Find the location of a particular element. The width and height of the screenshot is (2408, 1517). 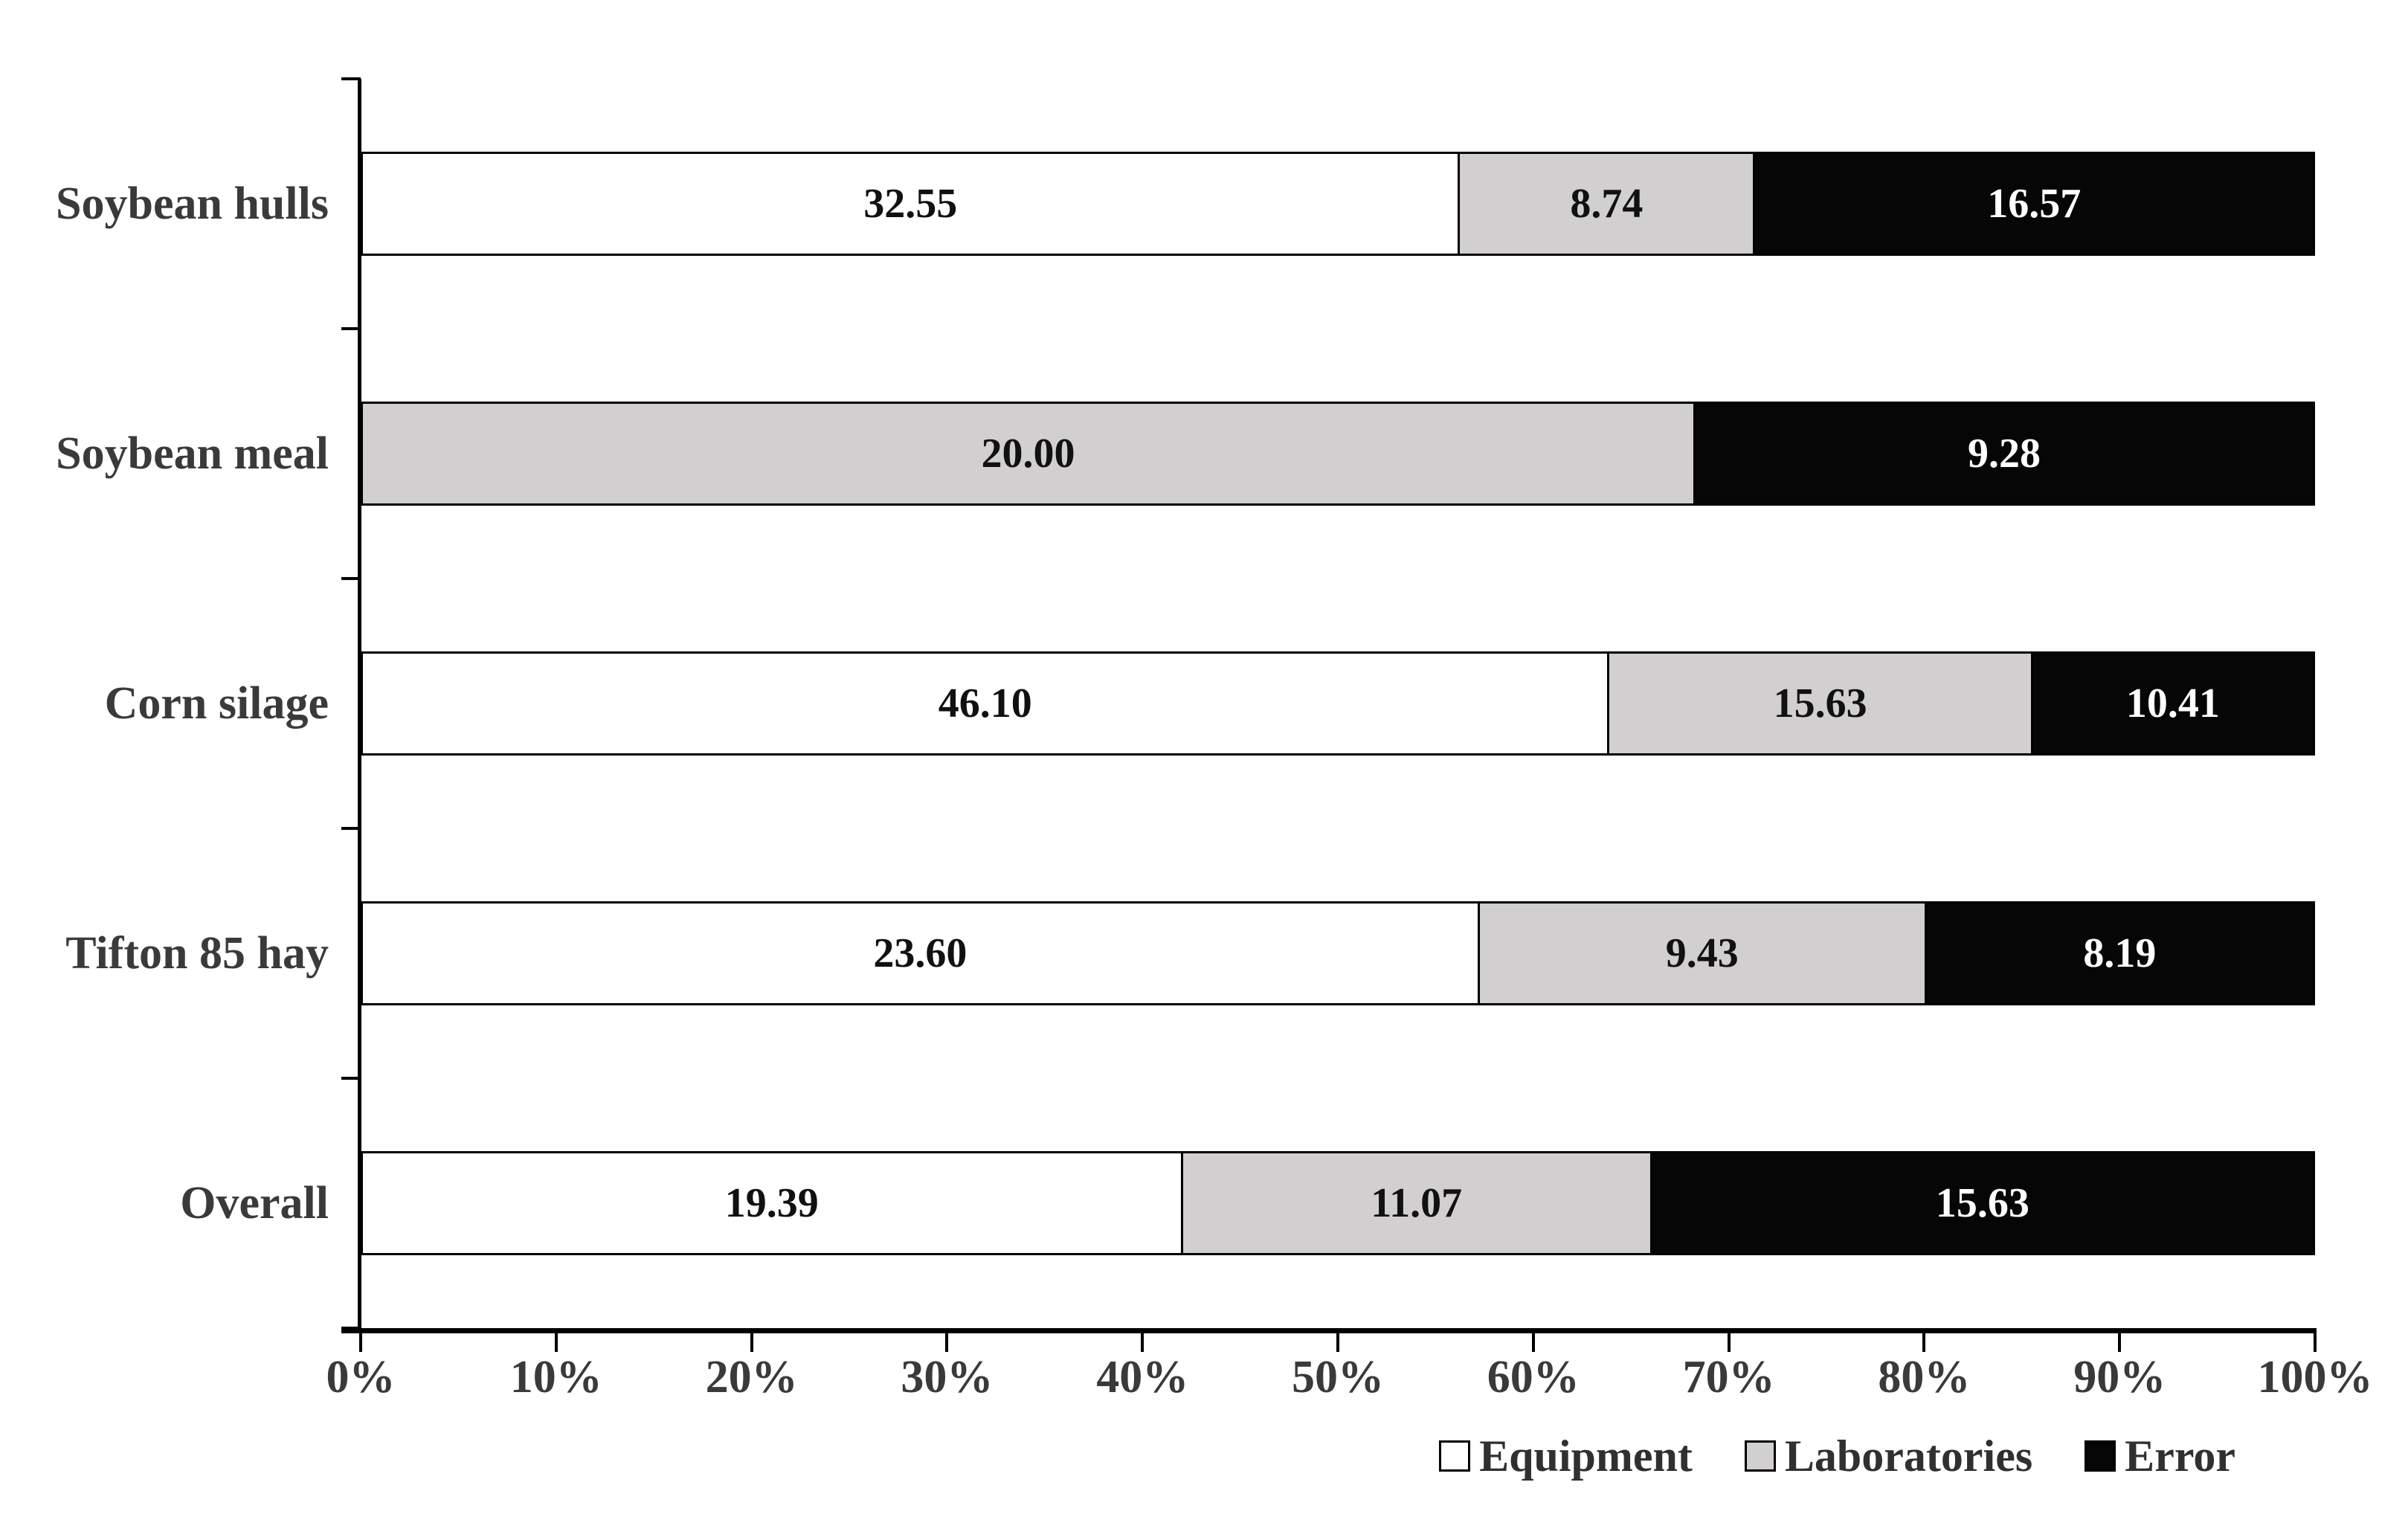

data-label: 32.55 is located at coordinates (911, 204).